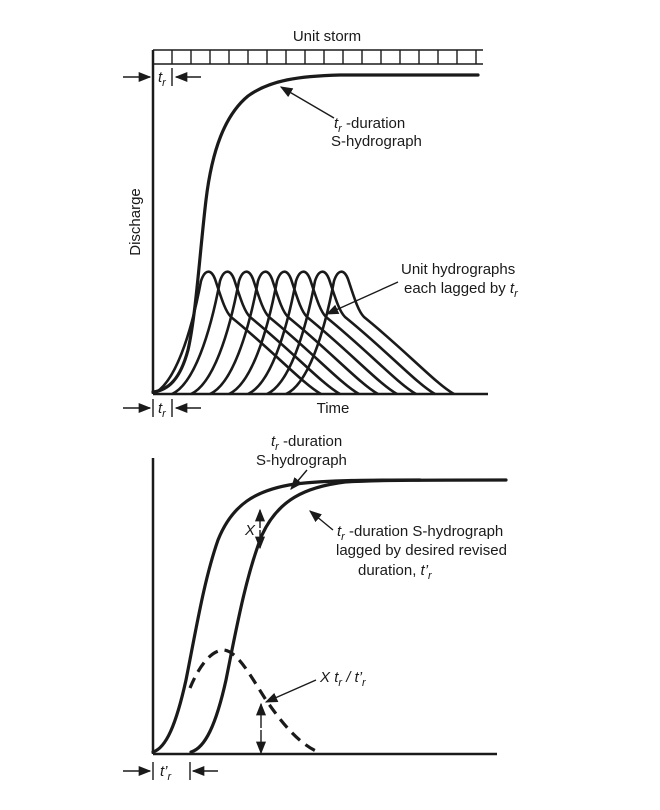  I want to click on svg-text: tr -duration S-hydrograph, so click(420, 533).